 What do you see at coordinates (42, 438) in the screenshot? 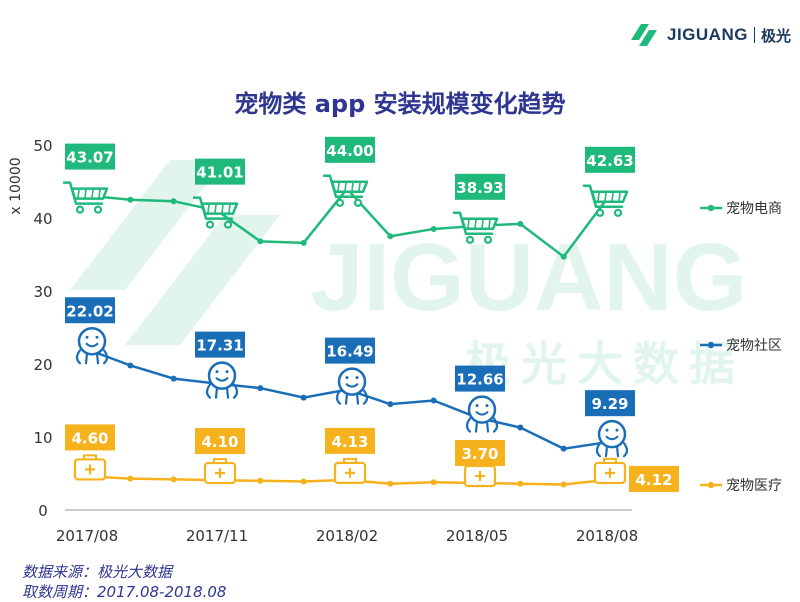
I see `y-tick-label: 10` at bounding box center [42, 438].